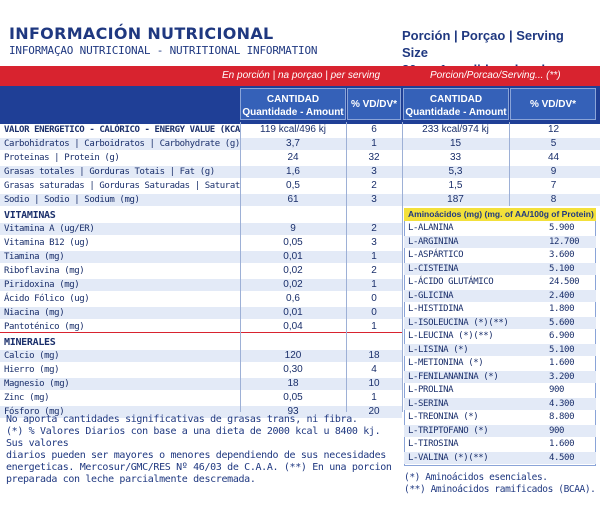 This screenshot has height=523, width=600. I want to click on amino-name: L-ÁCIDO GLUTÁMICO, so click(451, 282).